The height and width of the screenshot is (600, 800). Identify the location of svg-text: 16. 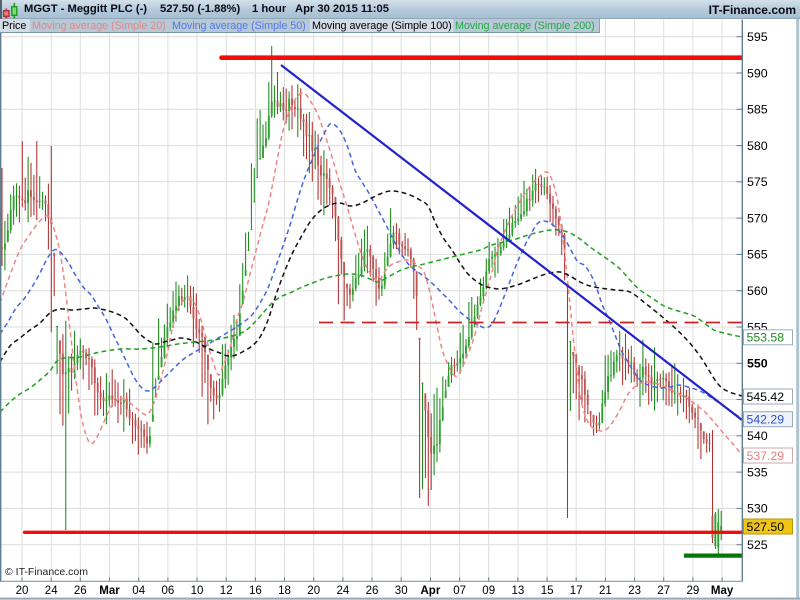
(255, 591).